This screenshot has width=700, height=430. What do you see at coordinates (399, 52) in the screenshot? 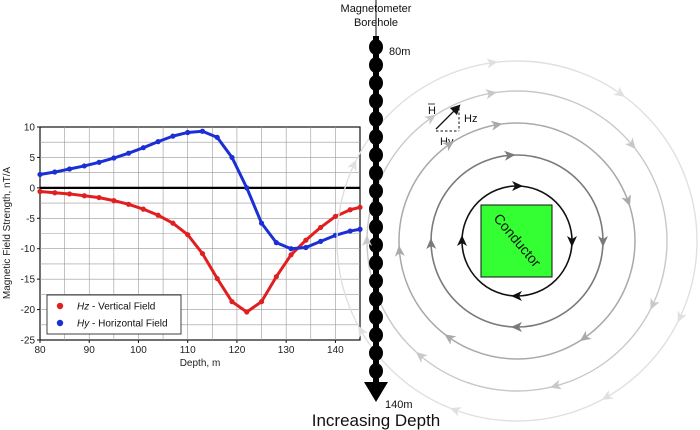
I see `top-depth-label: 80m` at bounding box center [399, 52].